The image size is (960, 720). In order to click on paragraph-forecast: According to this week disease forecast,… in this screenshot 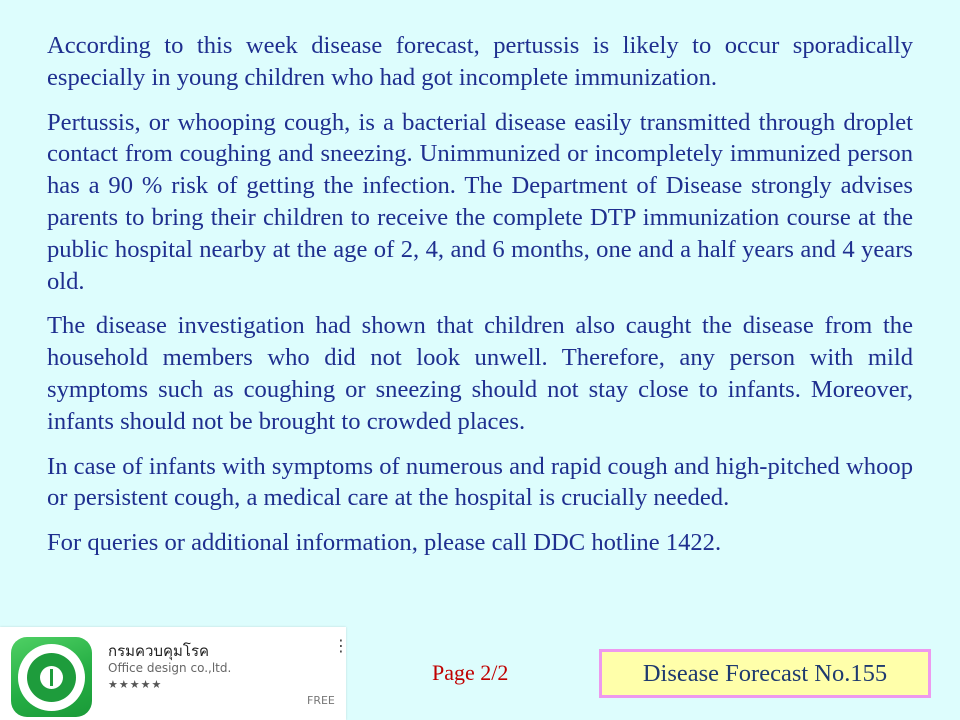, I will do `click(480, 61)`.